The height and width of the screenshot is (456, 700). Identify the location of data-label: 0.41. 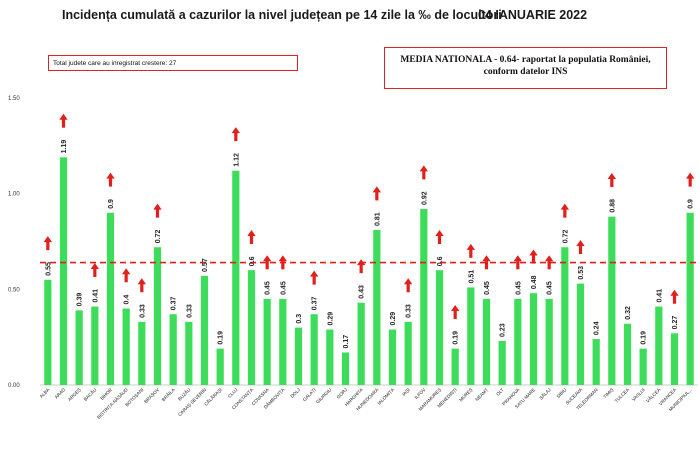
(95, 296).